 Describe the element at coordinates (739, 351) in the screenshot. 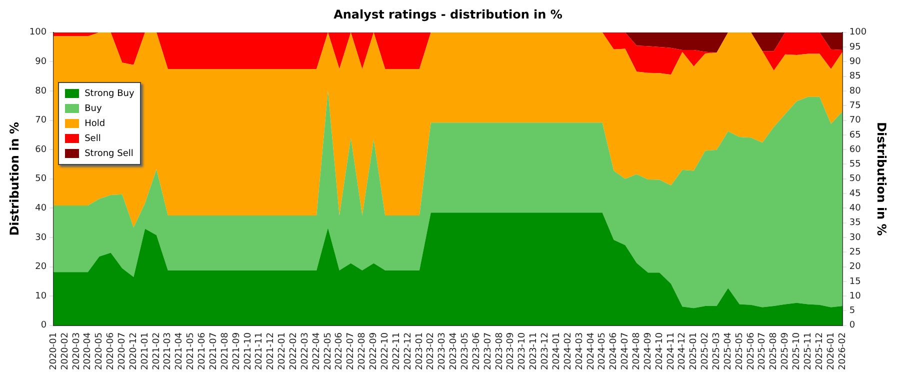

I see `x-tick-label: 2025-05` at that location.